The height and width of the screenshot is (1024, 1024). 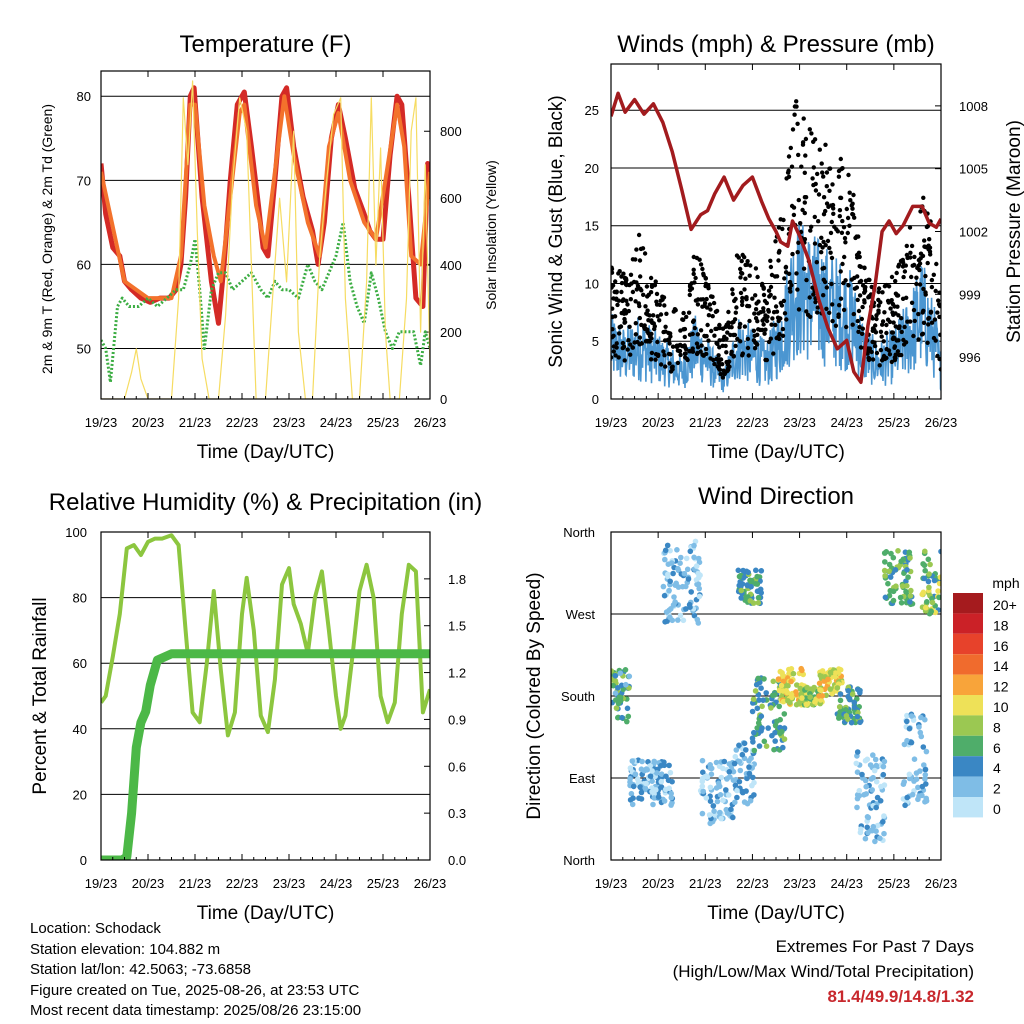 I want to click on y-tick-label: South, so click(x=578, y=696).